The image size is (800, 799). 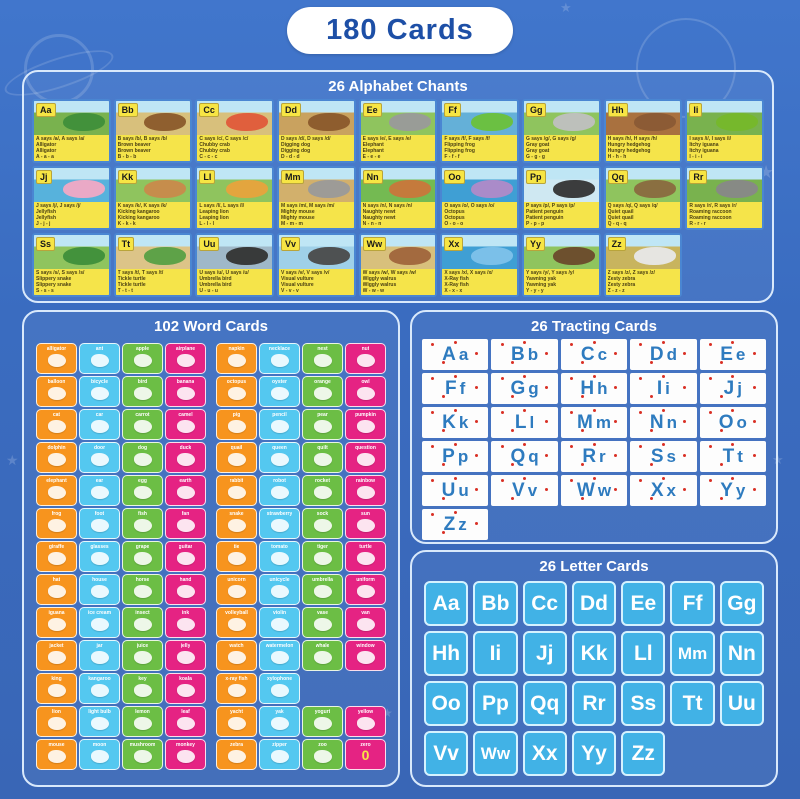 What do you see at coordinates (140, 273) in the screenshot?
I see `chant-text-line: T says /t/, T says /t/` at bounding box center [140, 273].